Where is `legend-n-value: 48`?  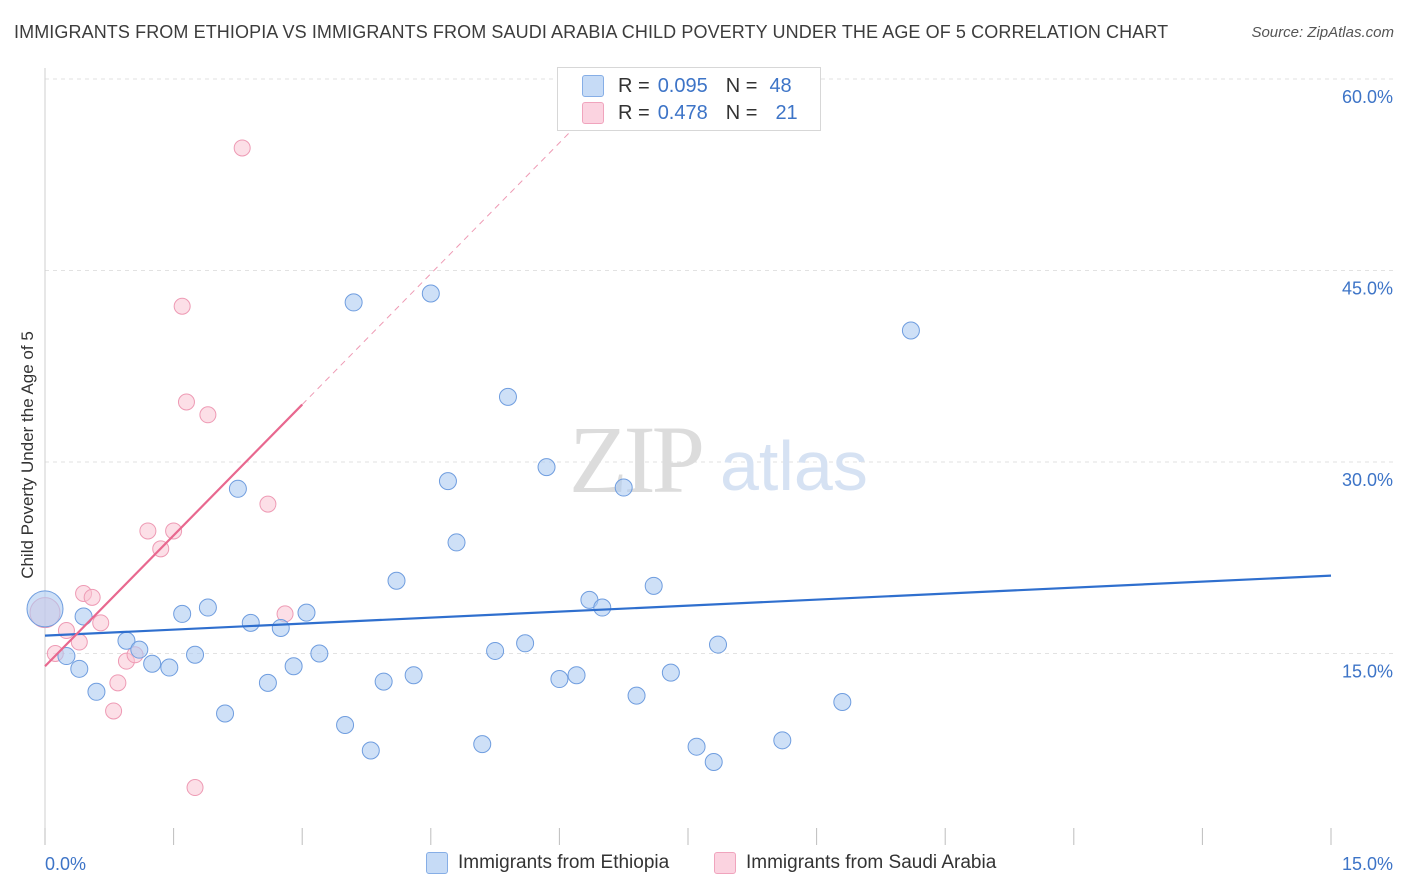
legend-n-value: 48 is located at coordinates (780, 85).